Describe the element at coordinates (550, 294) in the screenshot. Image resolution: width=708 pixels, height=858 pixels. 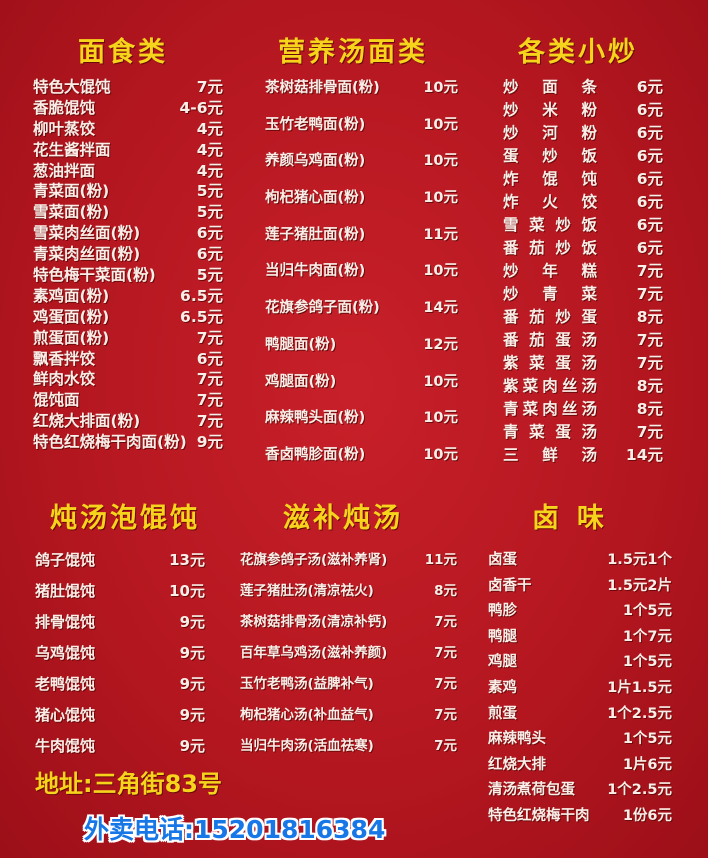
I see `menu-item-name: 炒青菜` at that location.